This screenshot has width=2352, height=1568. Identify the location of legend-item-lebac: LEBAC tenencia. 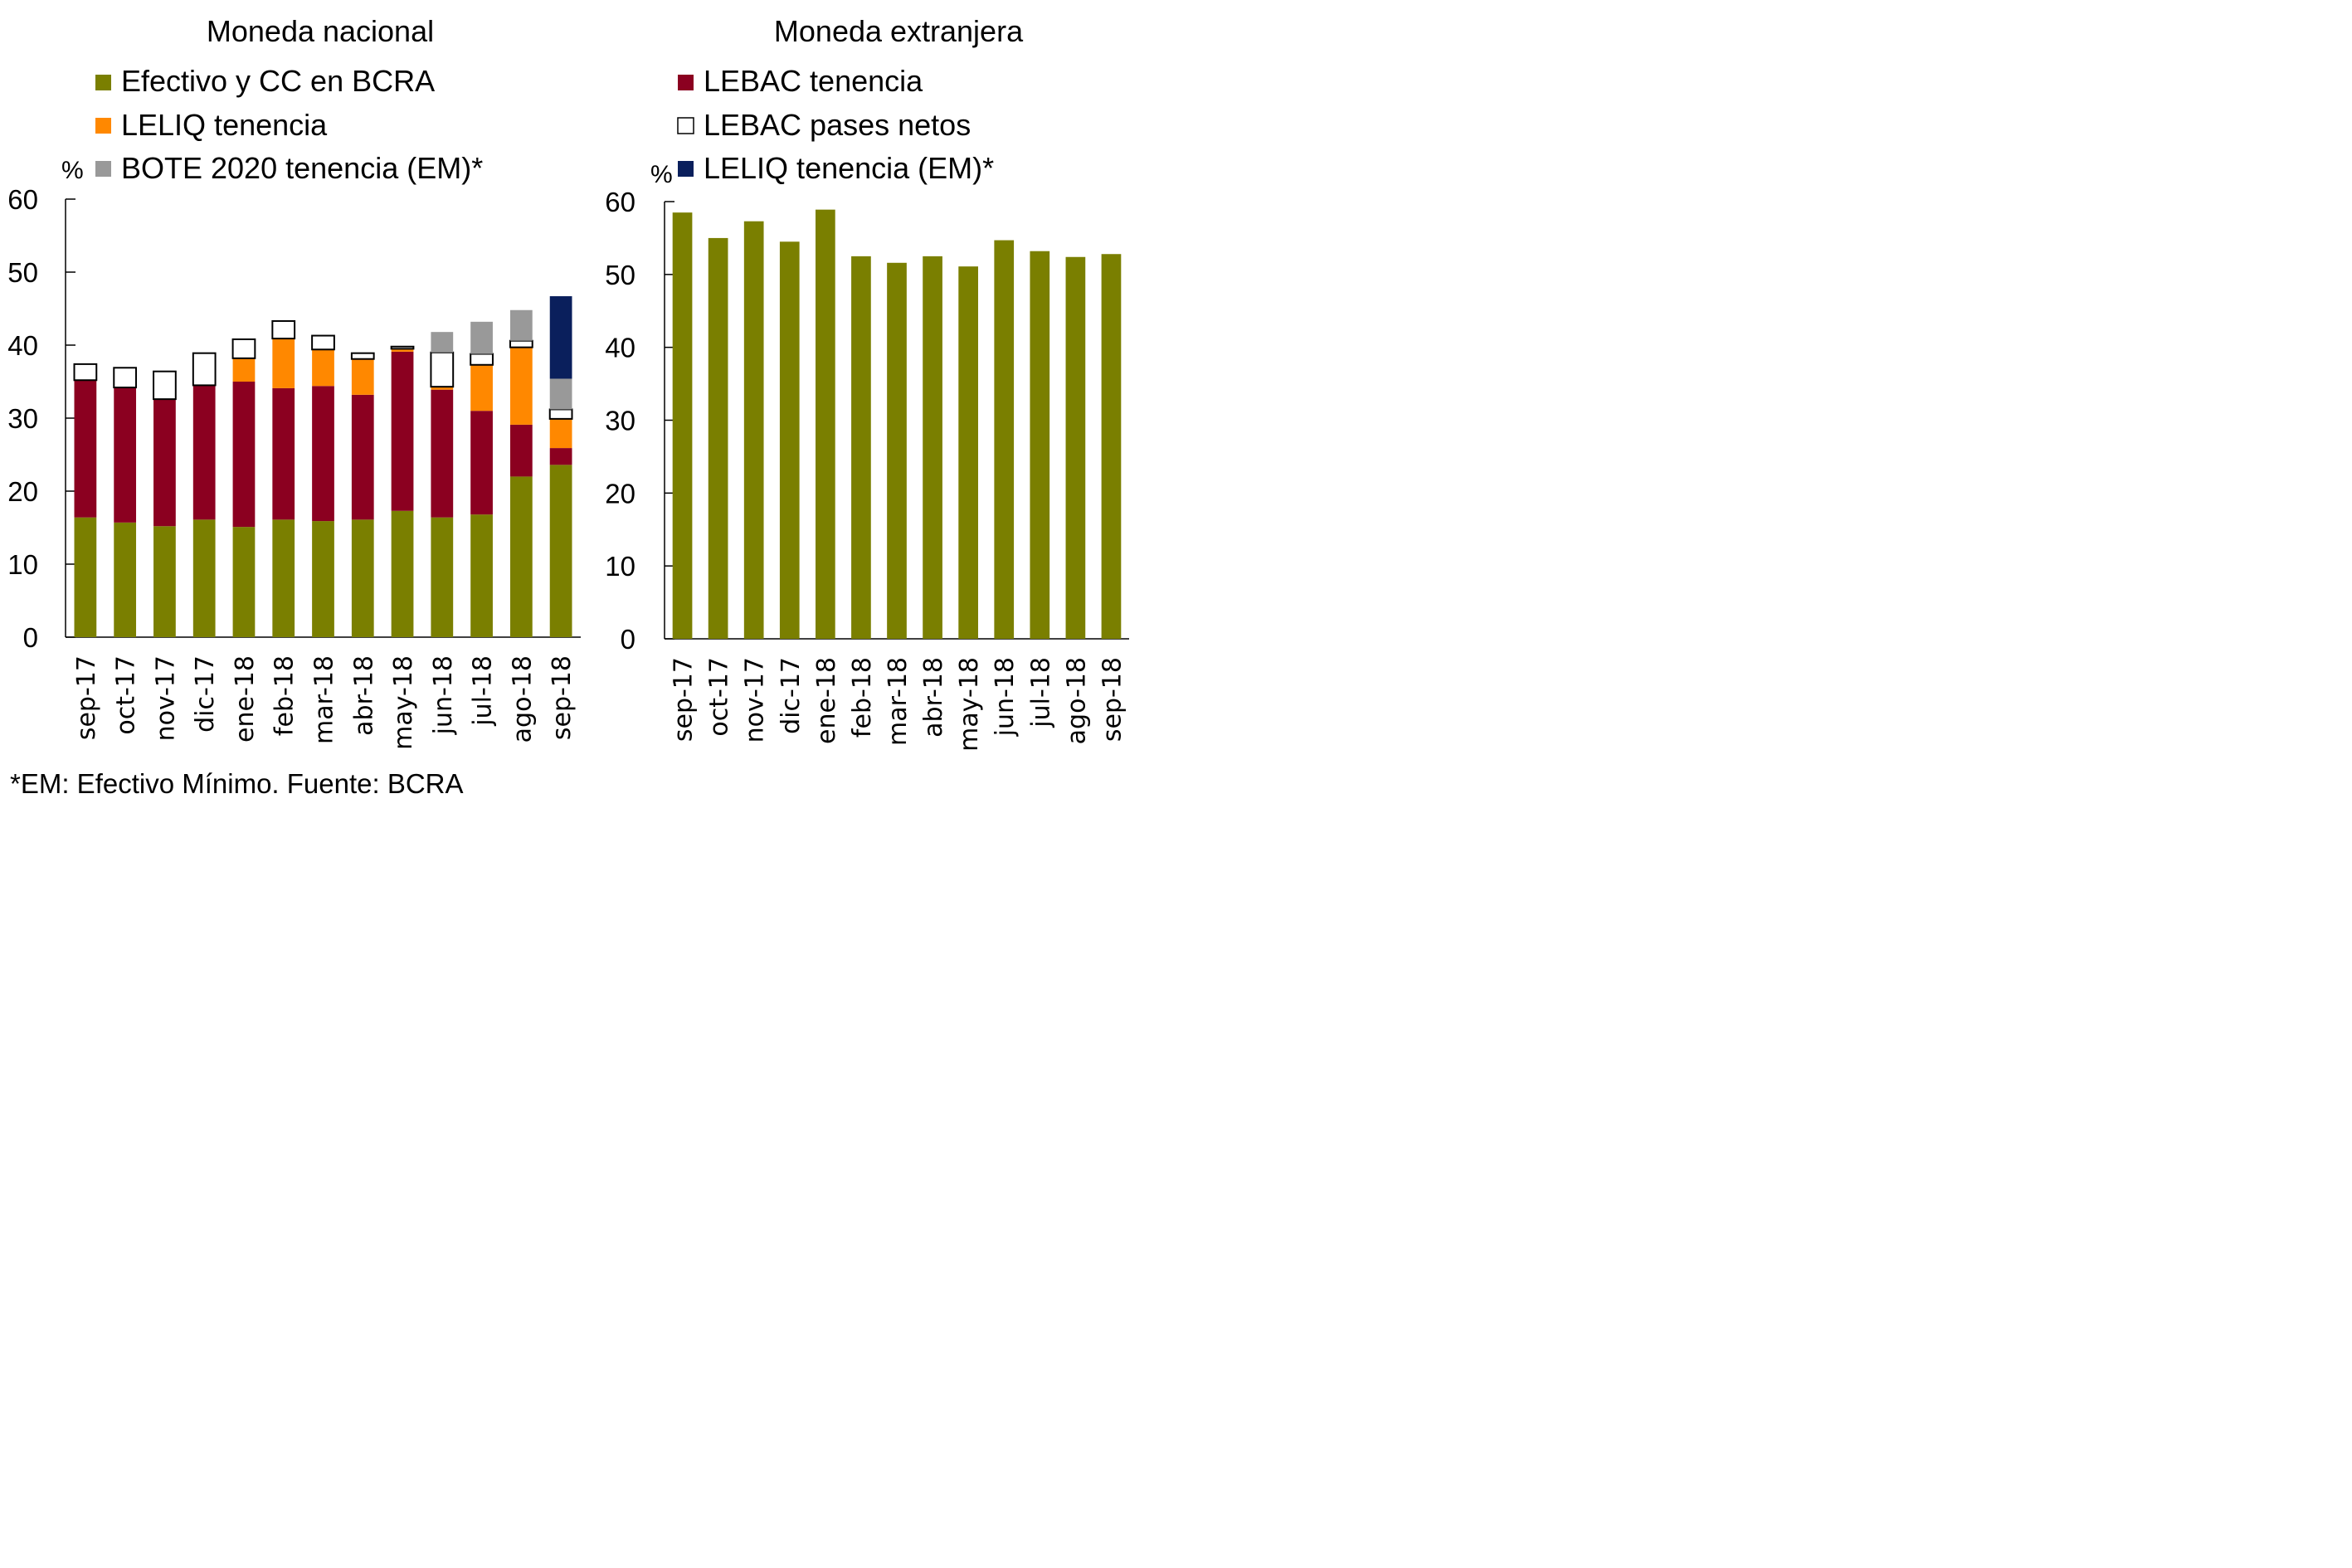
(800, 81).